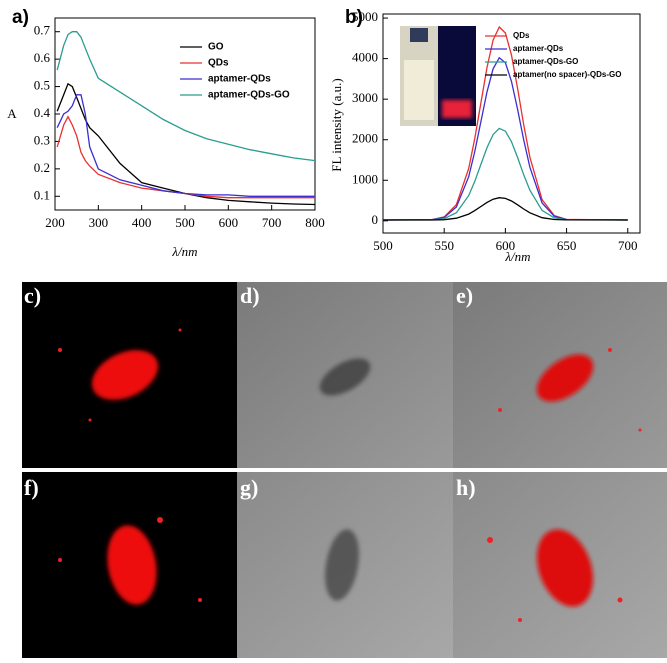 This screenshot has width=667, height=663. What do you see at coordinates (42, 112) in the screenshot?
I see `y-tick-label: 0.4` at bounding box center [42, 112].